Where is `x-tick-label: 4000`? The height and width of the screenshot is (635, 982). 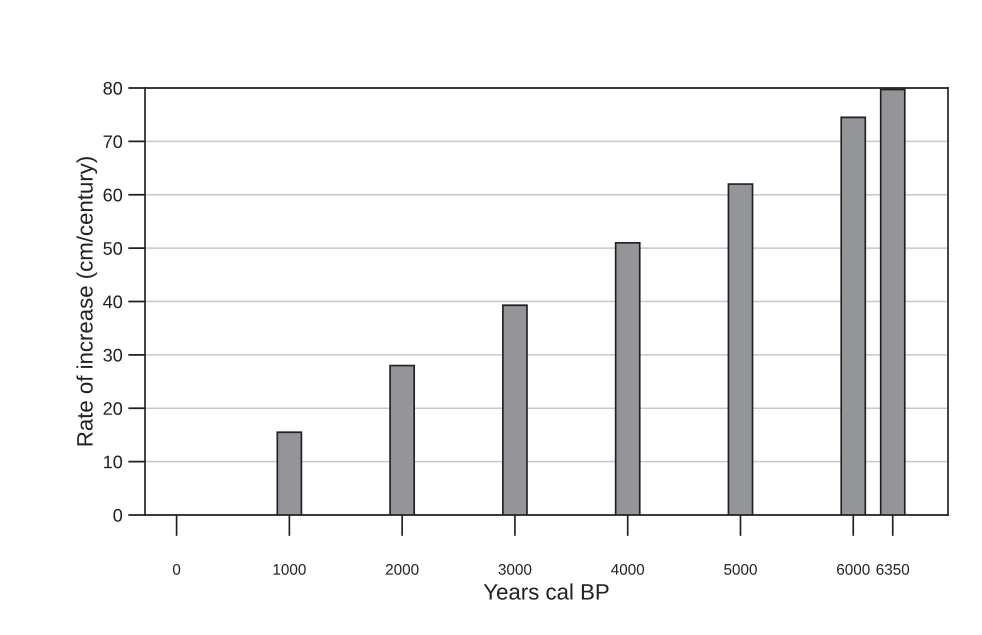 x-tick-label: 4000 is located at coordinates (627, 569).